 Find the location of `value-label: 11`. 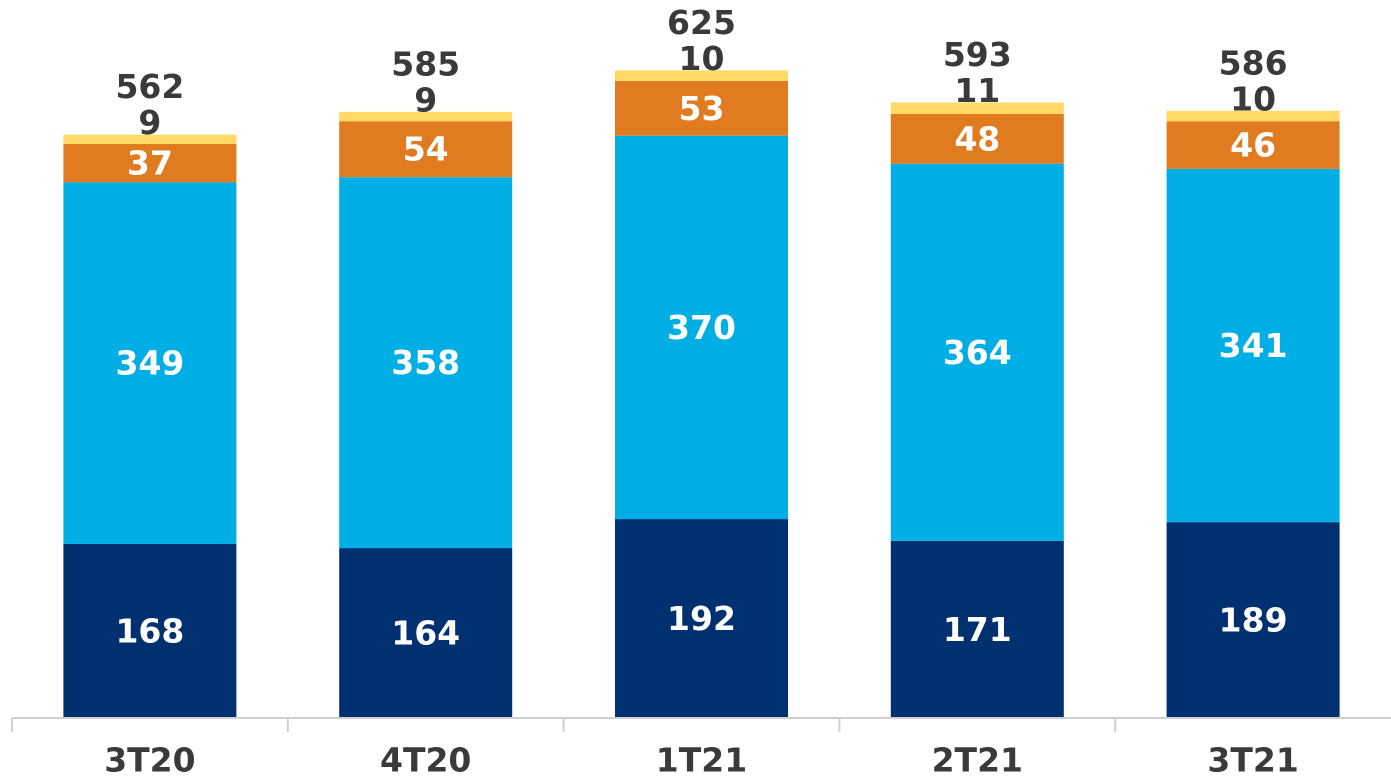

value-label: 11 is located at coordinates (977, 90).